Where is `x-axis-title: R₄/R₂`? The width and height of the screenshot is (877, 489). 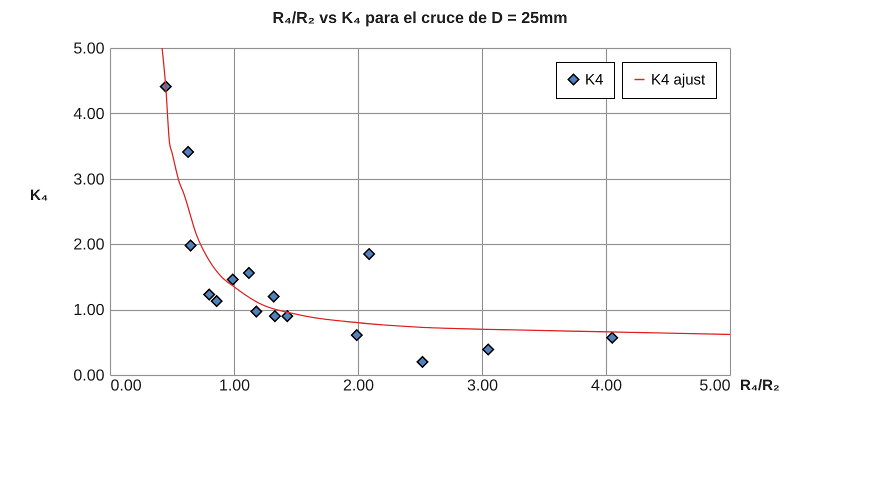 x-axis-title: R₄/R₂ is located at coordinates (760, 385).